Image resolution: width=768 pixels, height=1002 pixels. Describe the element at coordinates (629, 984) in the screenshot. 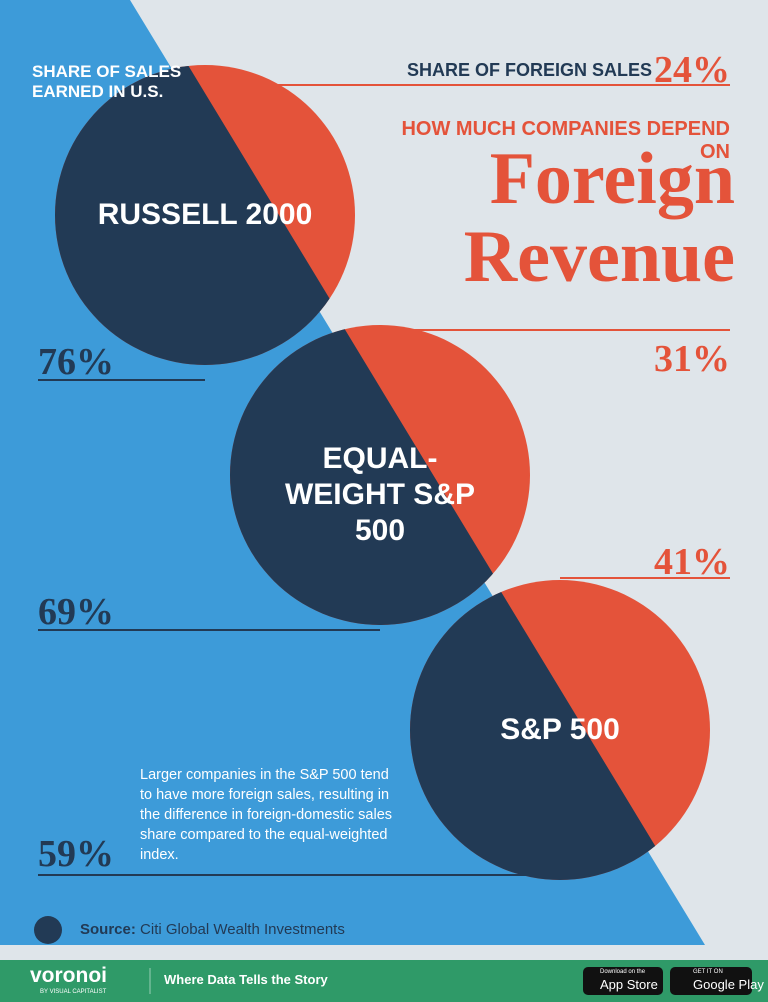

I see `badge-big: App Store` at that location.